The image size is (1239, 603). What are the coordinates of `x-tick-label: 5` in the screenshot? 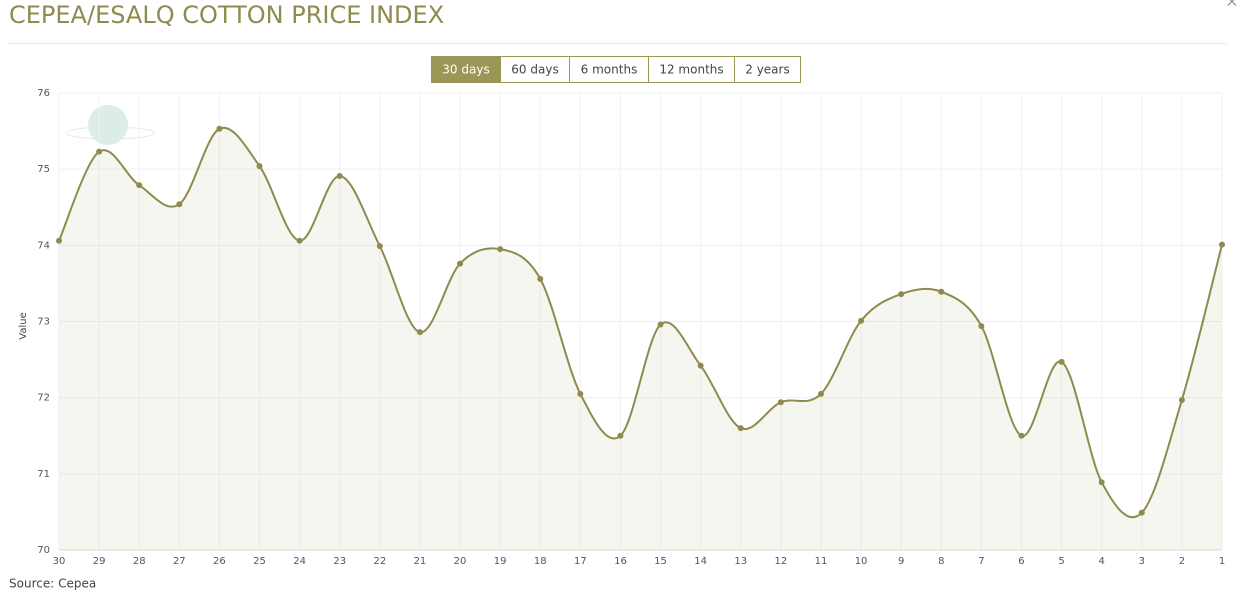 It's located at (1061, 561).